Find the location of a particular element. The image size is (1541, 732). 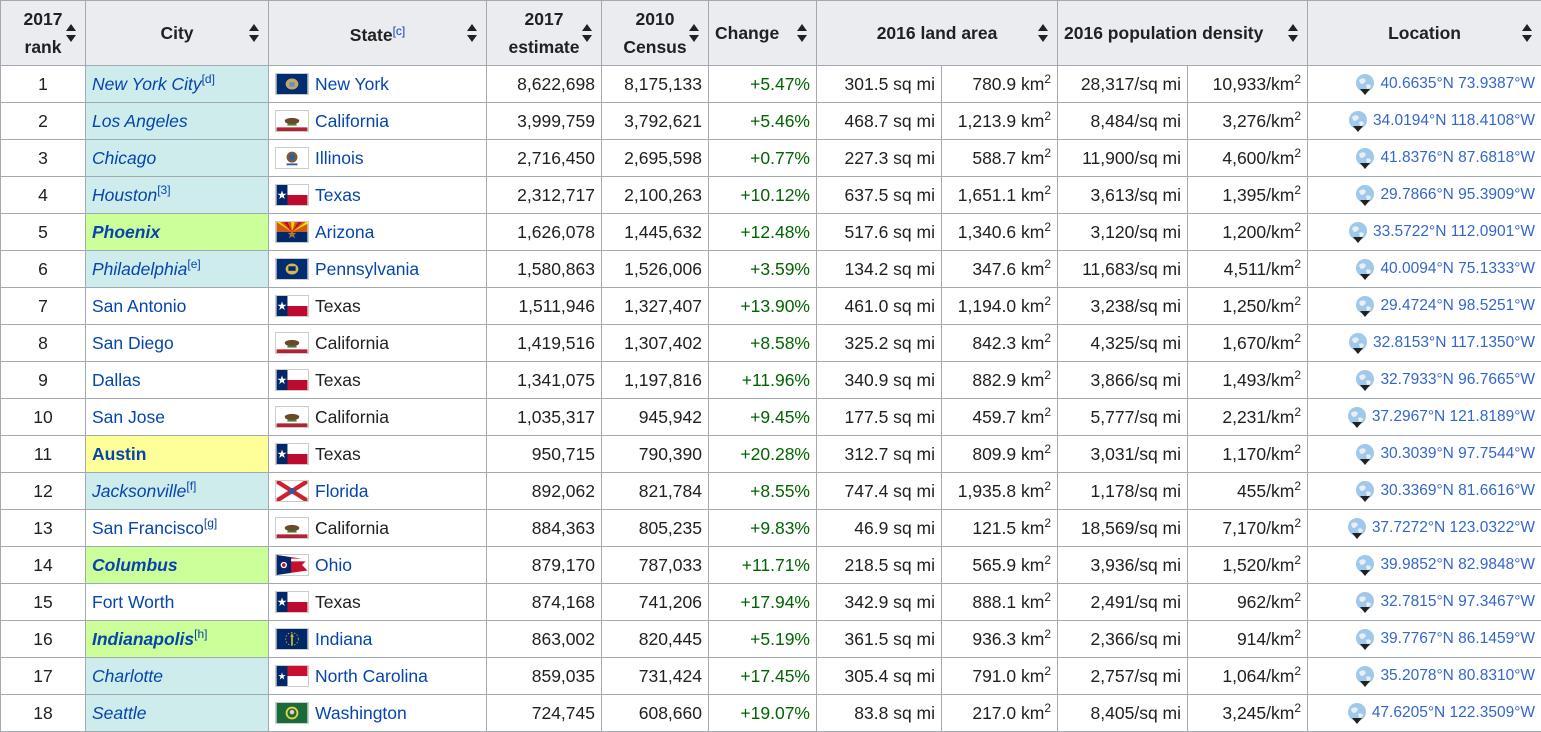

coordinates-link: 37.2967°N 121.8189°W is located at coordinates (1453, 416).